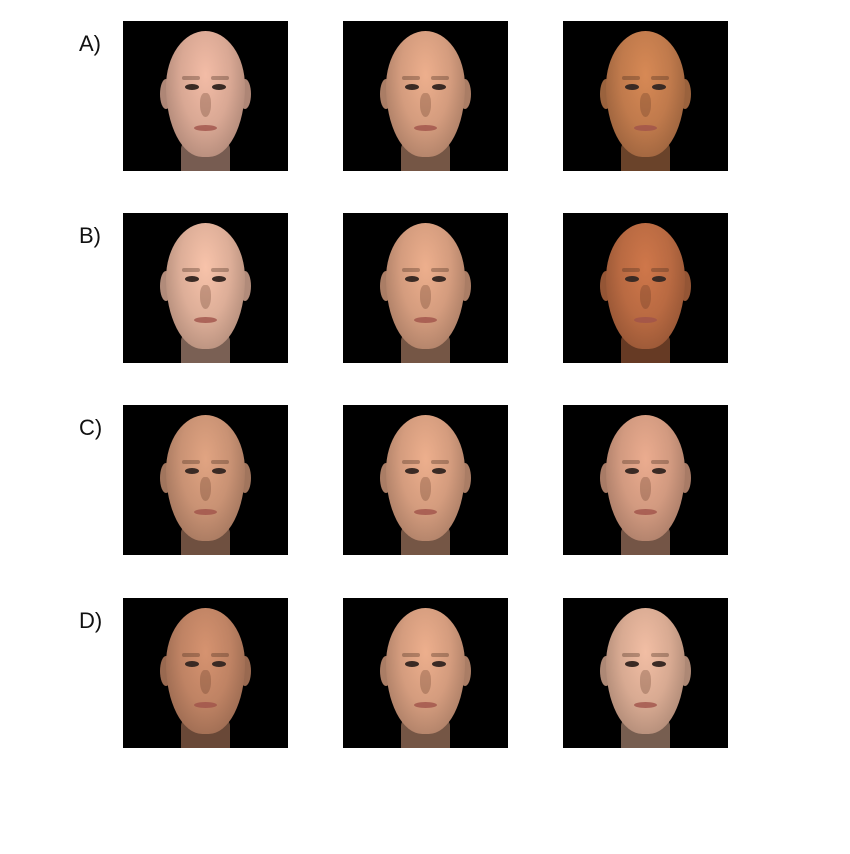  Describe the element at coordinates (90, 235) in the screenshot. I see `panel-label: B)` at that location.